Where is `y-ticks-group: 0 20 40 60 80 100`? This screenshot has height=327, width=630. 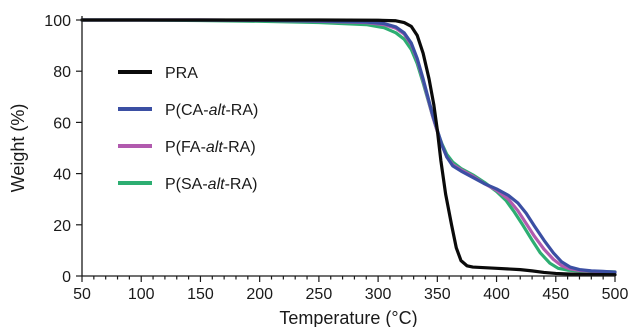 y-ticks-group: 0 20 40 60 80 100 is located at coordinates (63, 149).